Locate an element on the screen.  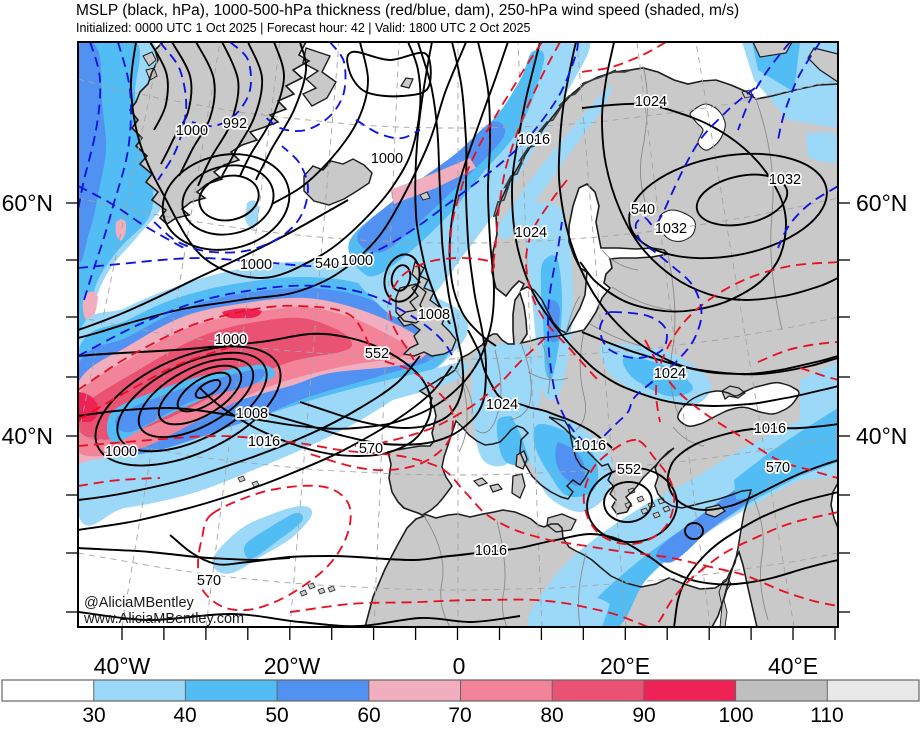
svg-text: 70 is located at coordinates (459, 715).